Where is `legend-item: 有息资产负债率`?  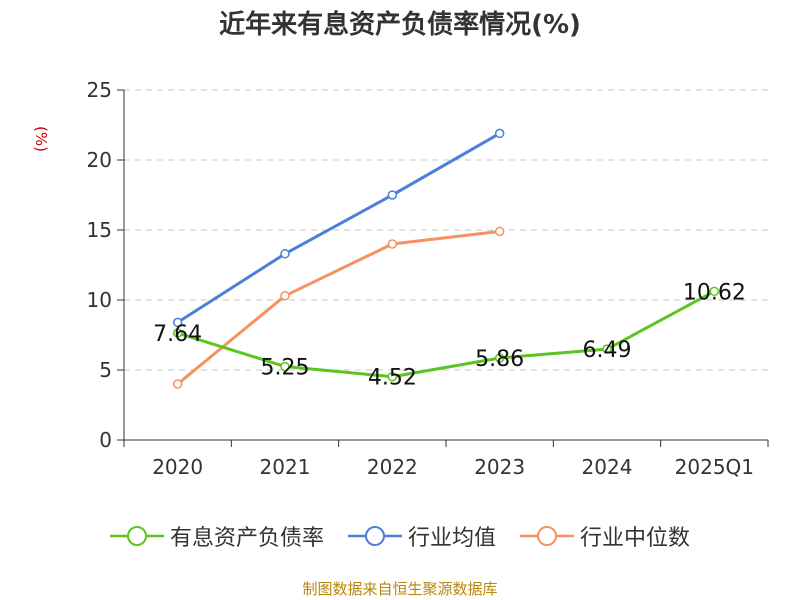
legend-item: 有息资产负债率 is located at coordinates (216, 536).